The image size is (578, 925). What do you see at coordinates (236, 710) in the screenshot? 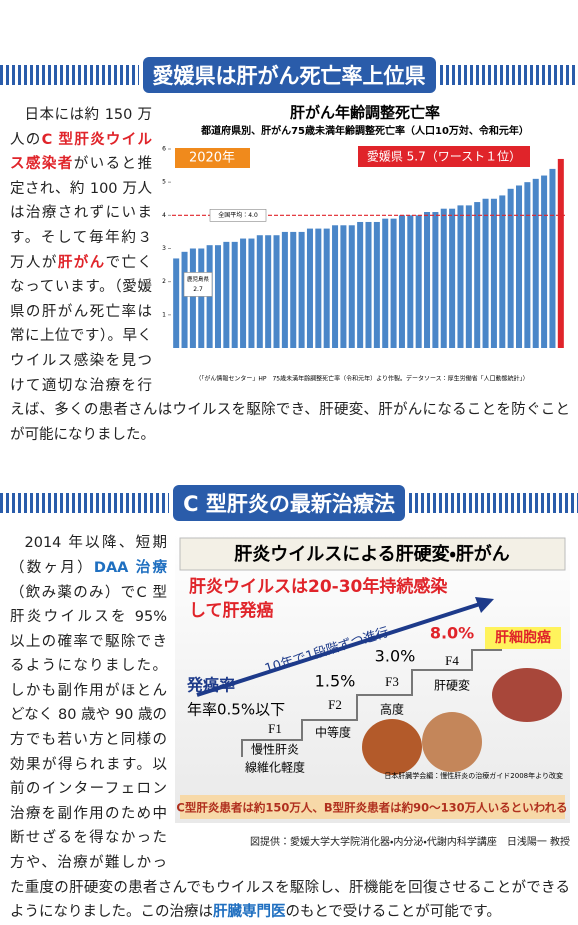
I see `rate-value: 年率0.5%以下` at bounding box center [236, 710].